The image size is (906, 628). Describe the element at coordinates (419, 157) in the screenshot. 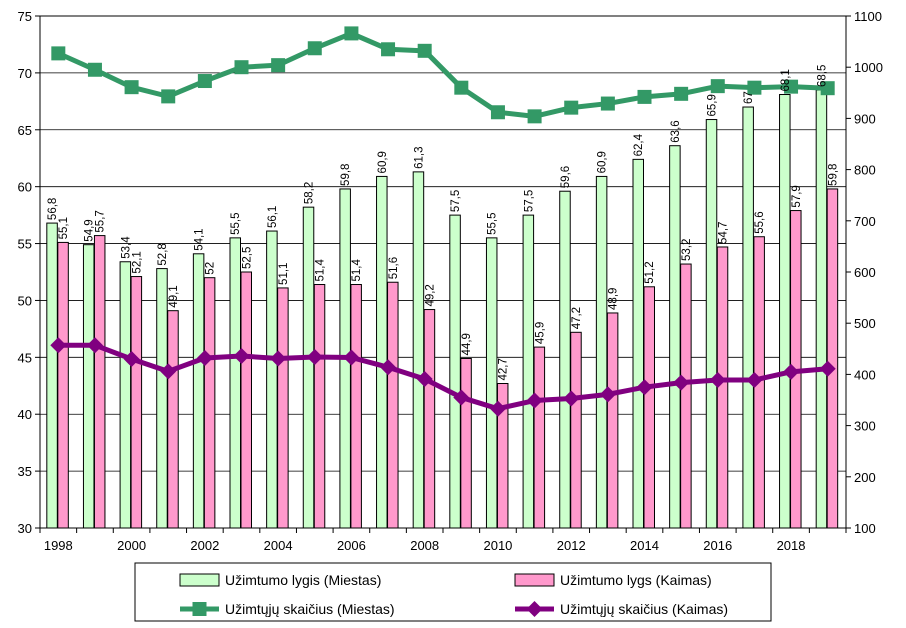

I see `data-label-miestas: 61,3` at that location.